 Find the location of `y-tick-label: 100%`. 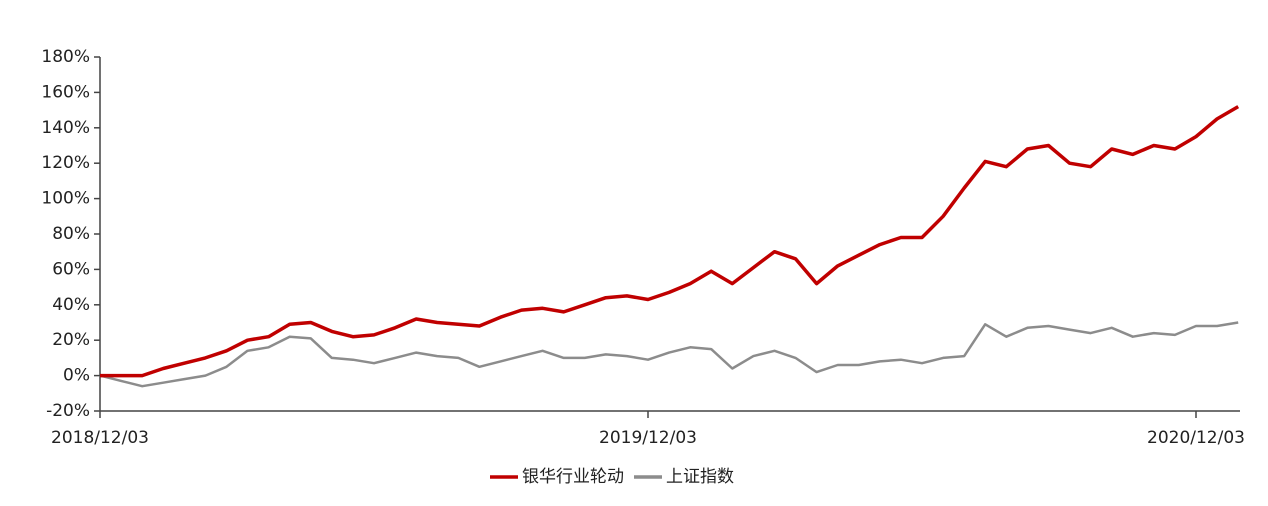

y-tick-label: 100% is located at coordinates (65, 199).